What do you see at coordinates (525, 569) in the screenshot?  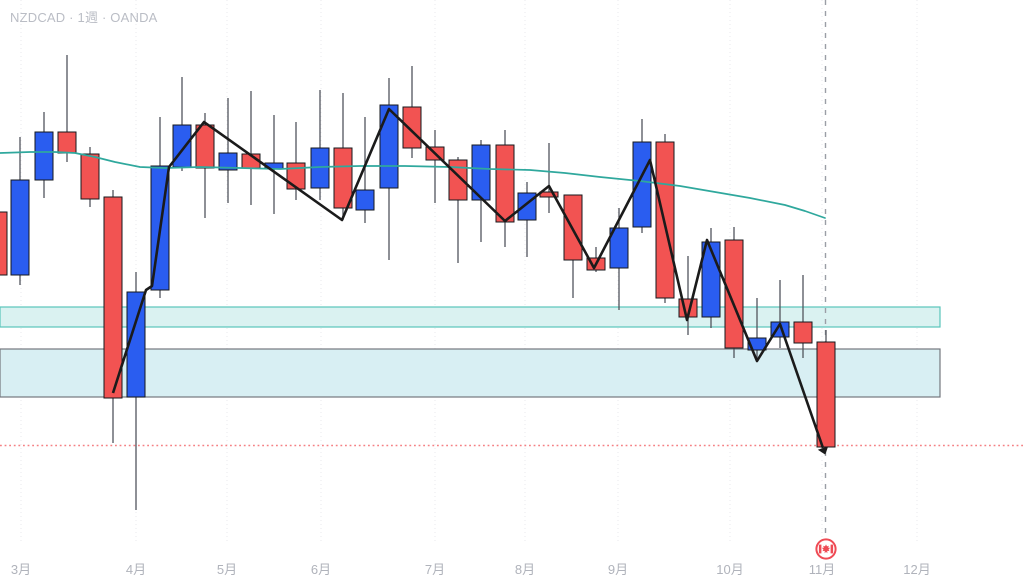 I see `x-axis-label-month: 8月` at bounding box center [525, 569].